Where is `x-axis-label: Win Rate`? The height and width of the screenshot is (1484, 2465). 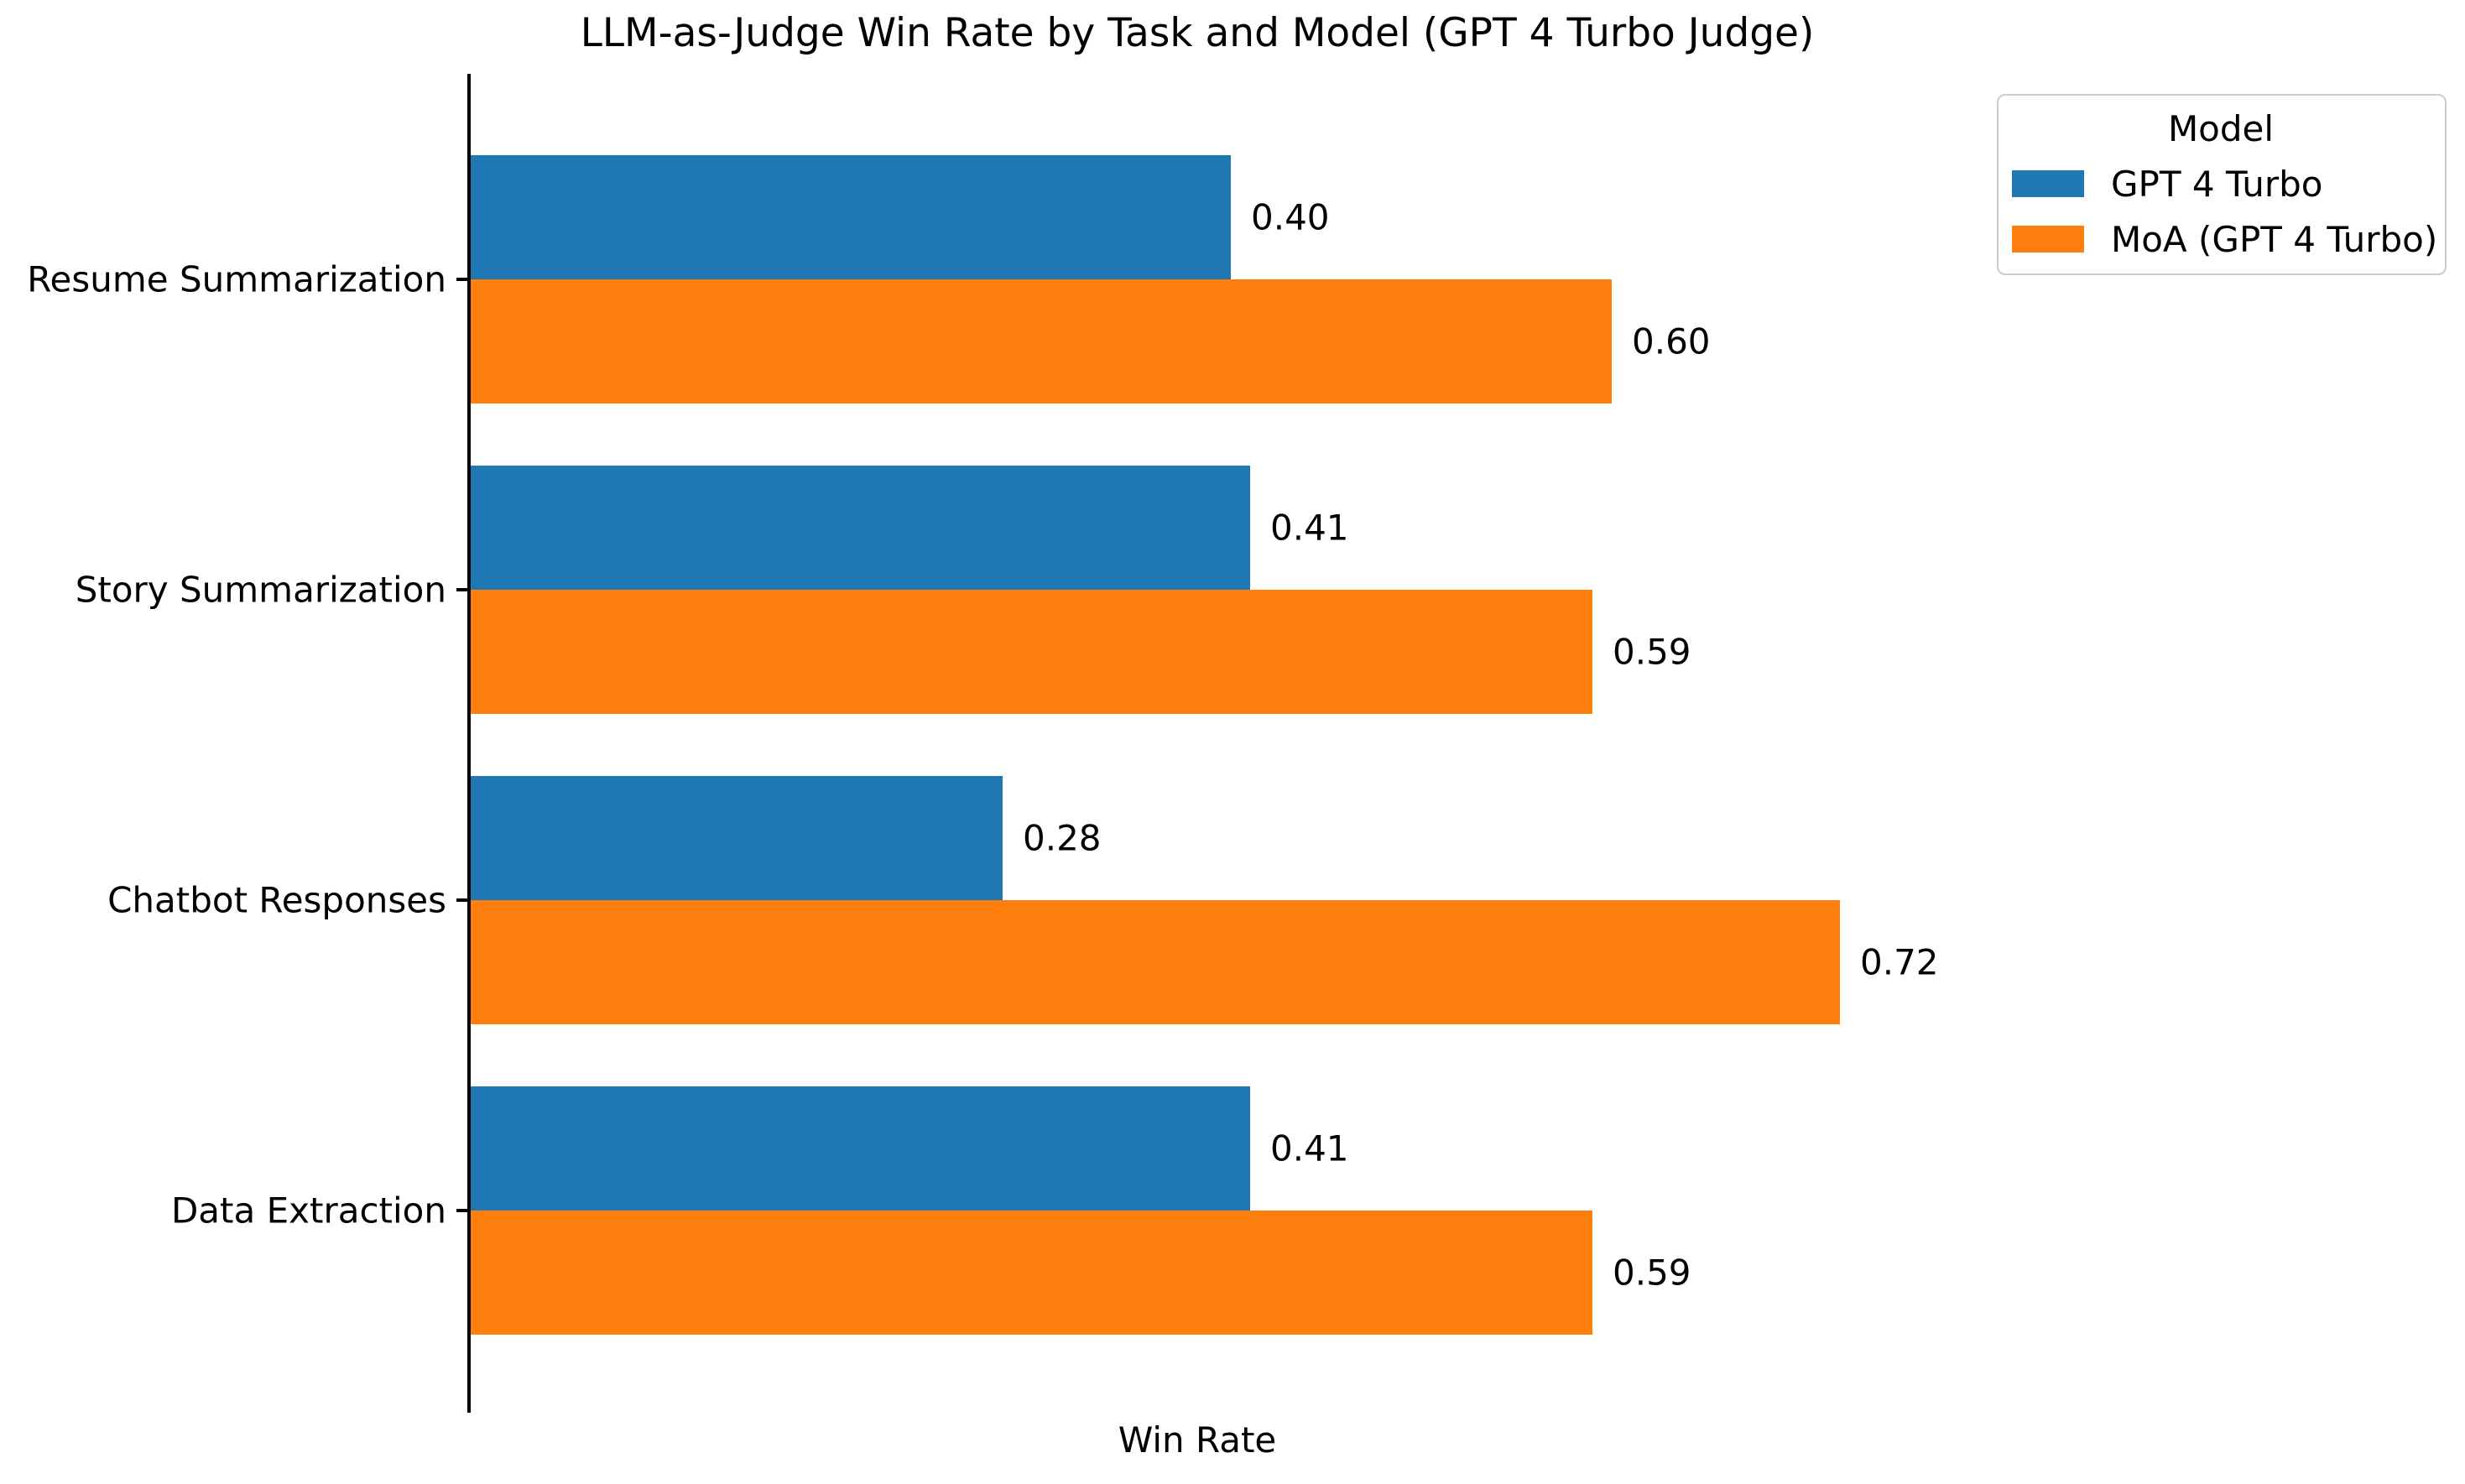
x-axis-label: Win Rate is located at coordinates (1197, 1440).